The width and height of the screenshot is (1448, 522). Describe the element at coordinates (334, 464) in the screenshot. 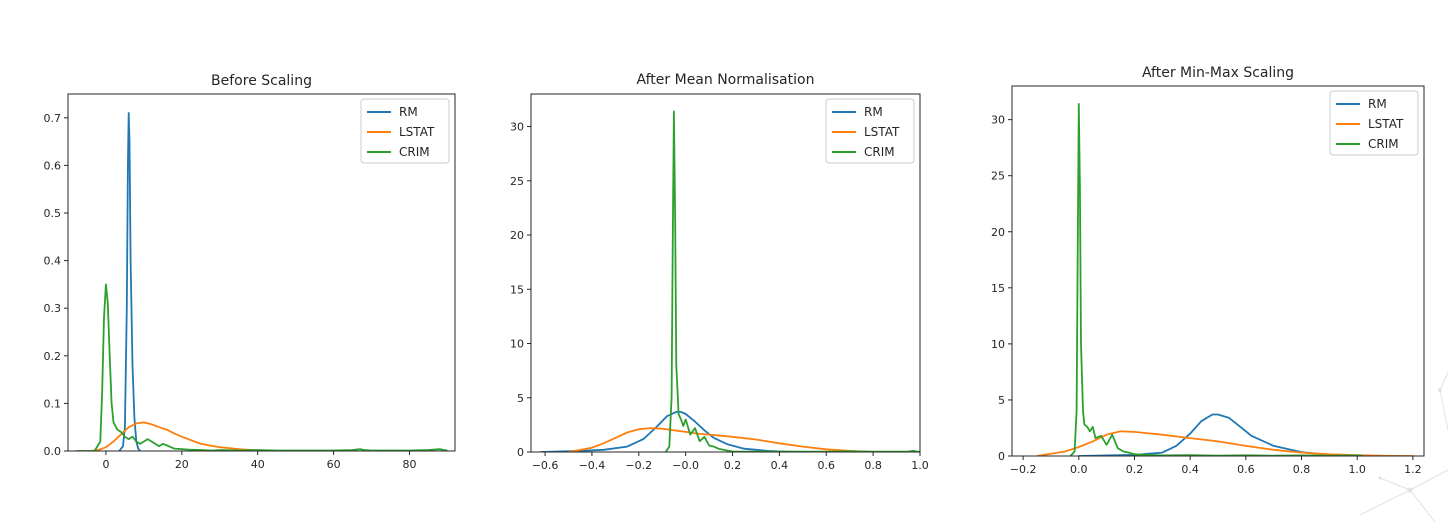

I see `x-tick-label: 60` at that location.